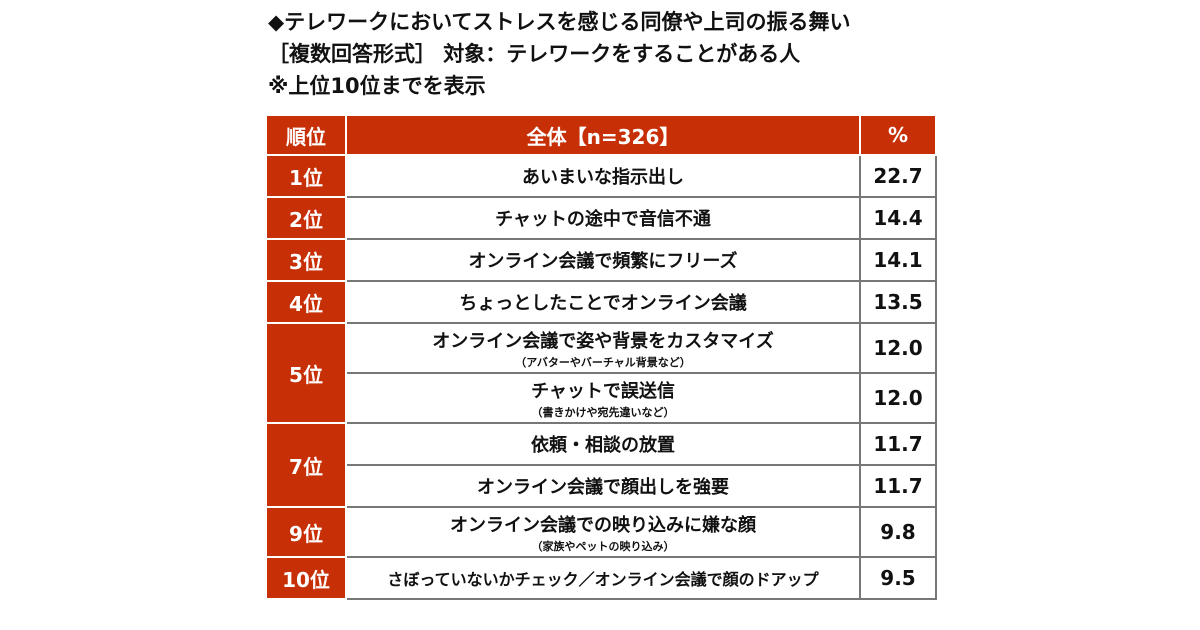 Image resolution: width=1200 pixels, height=630 pixels. I want to click on header-item: 全体【n=326】, so click(603, 135).